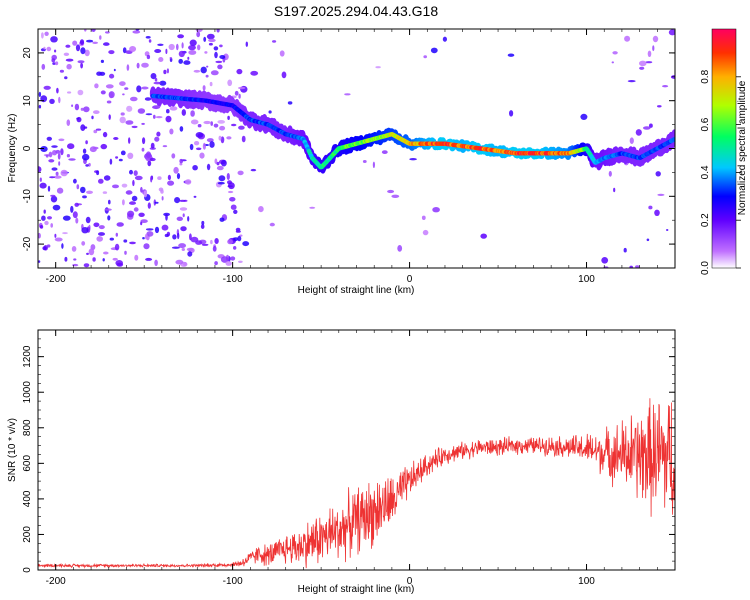  I want to click on y-tick-label: 0, so click(27, 148).